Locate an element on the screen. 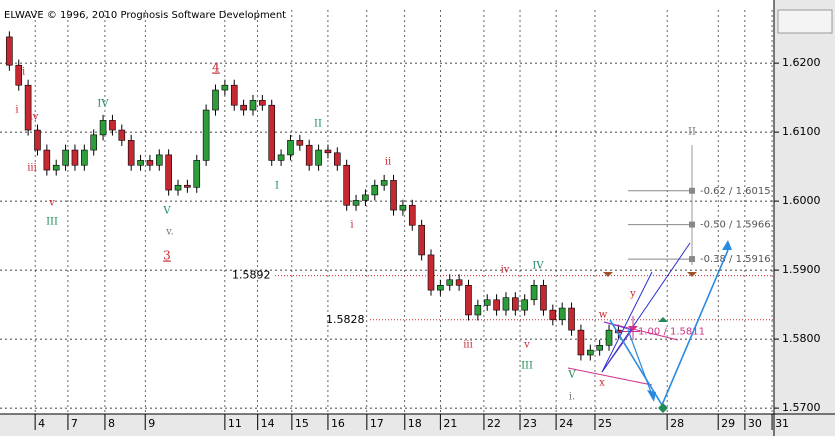  wave-label: IV is located at coordinates (103, 104).